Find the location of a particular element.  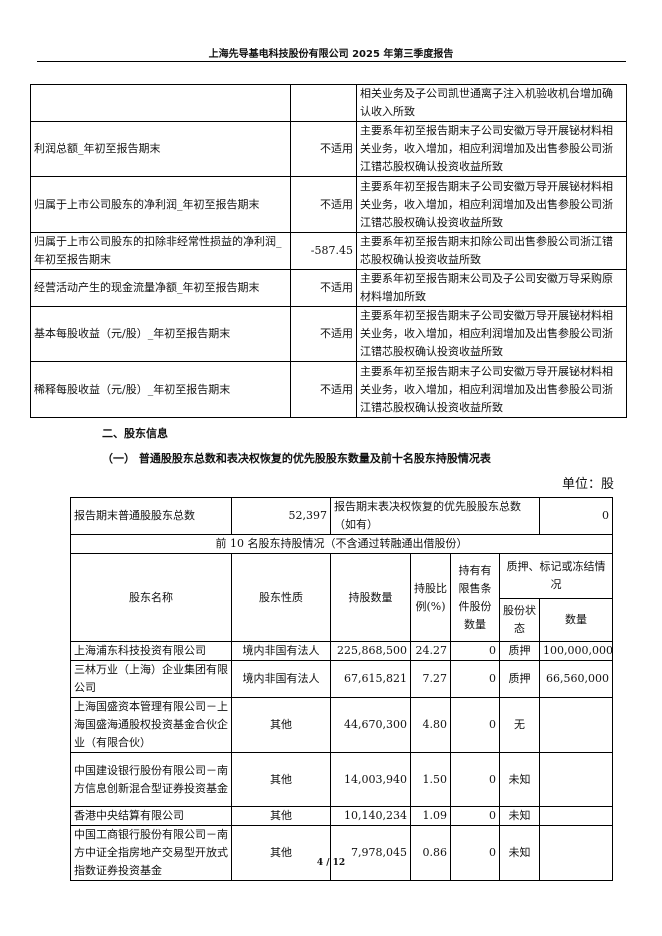

top10-caption: 前 10 名股东持股情况（不含通过转融通出借股份） is located at coordinates (341, 544).